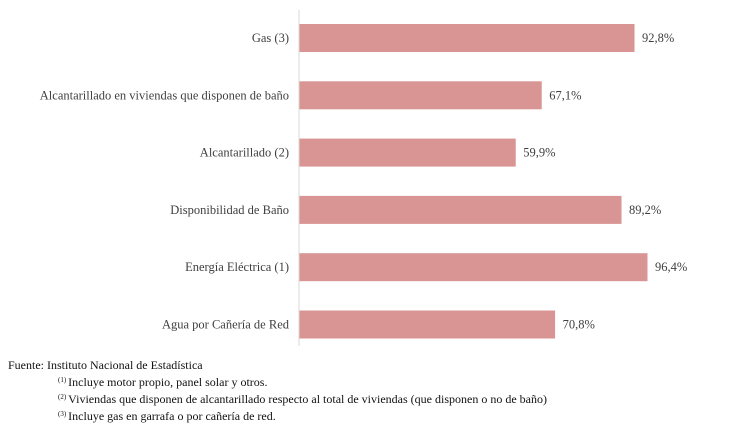 This screenshot has width=734, height=424. What do you see at coordinates (671, 267) in the screenshot?
I see `data-label: 96,4%` at bounding box center [671, 267].